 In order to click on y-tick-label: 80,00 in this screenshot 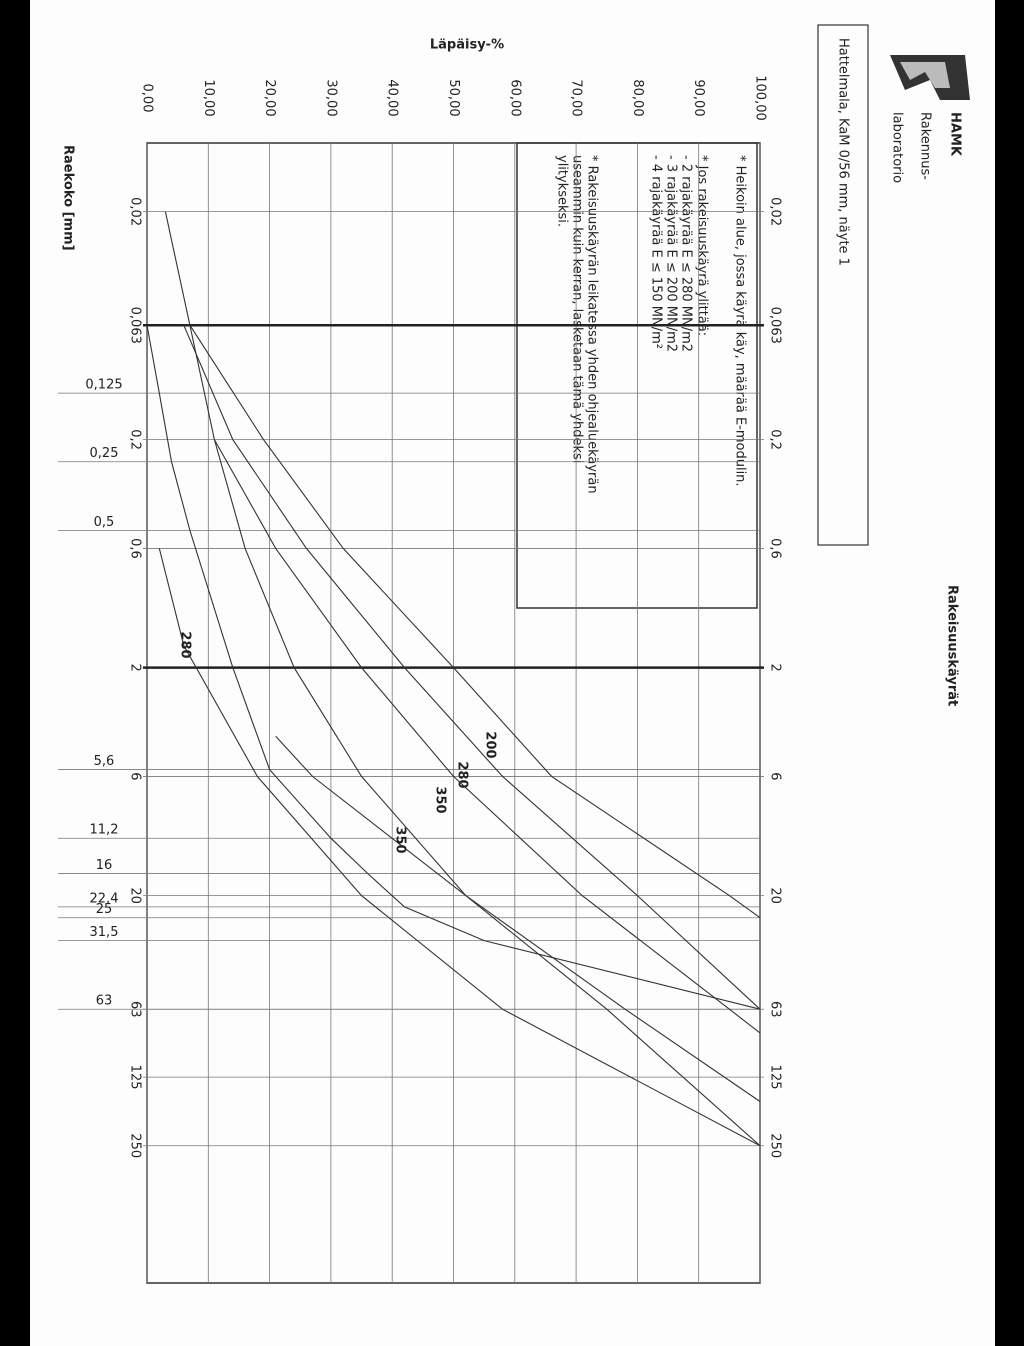, I will do `click(637, 97)`.